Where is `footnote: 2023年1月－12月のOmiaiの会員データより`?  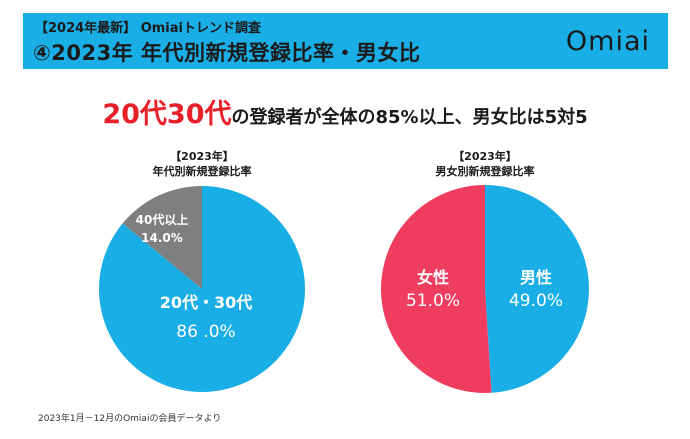
footnote: 2023年1月－12月のOmiaiの会員データより is located at coordinates (130, 419).